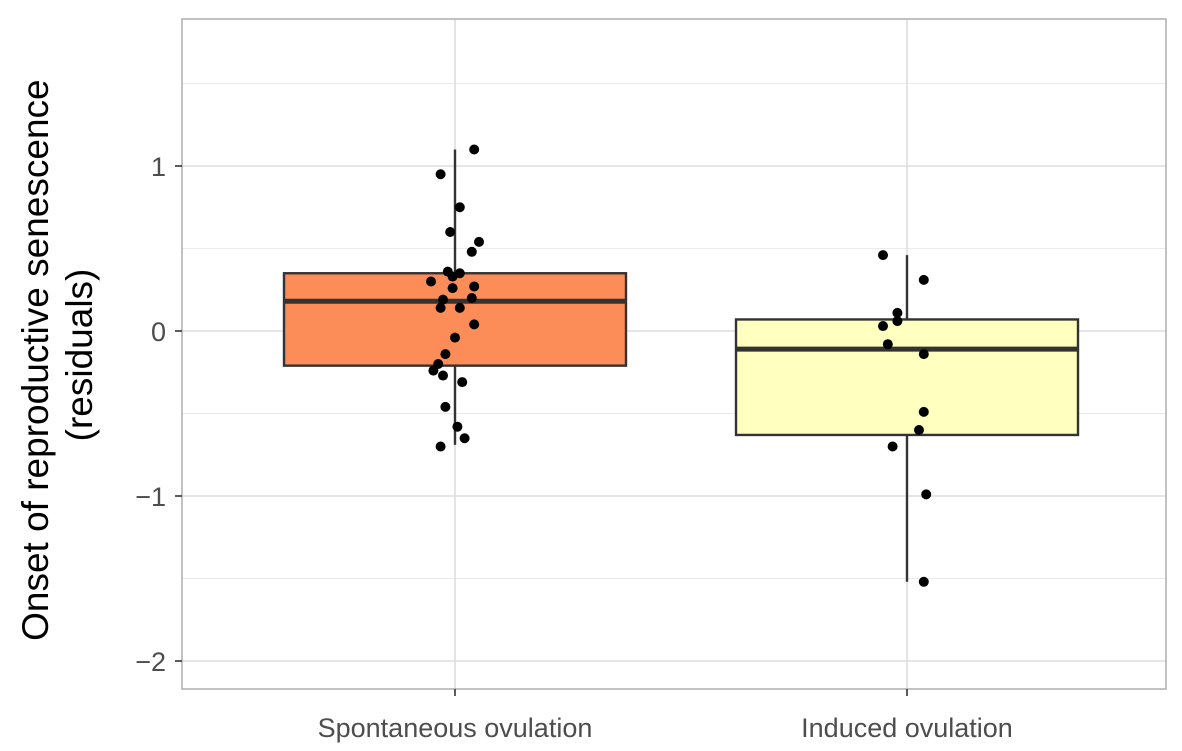 The image size is (1182, 751). I want to click on box-iqr, so click(907, 377).